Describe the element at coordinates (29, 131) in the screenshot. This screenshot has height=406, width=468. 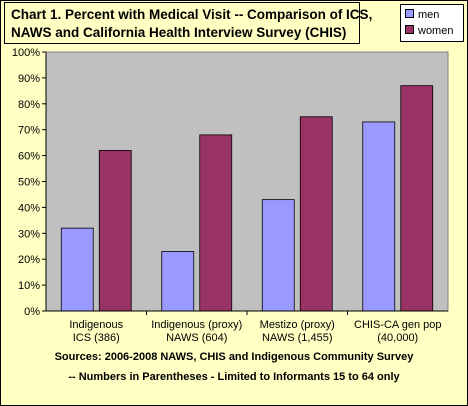
I see `y-tick-label: 70%` at that location.